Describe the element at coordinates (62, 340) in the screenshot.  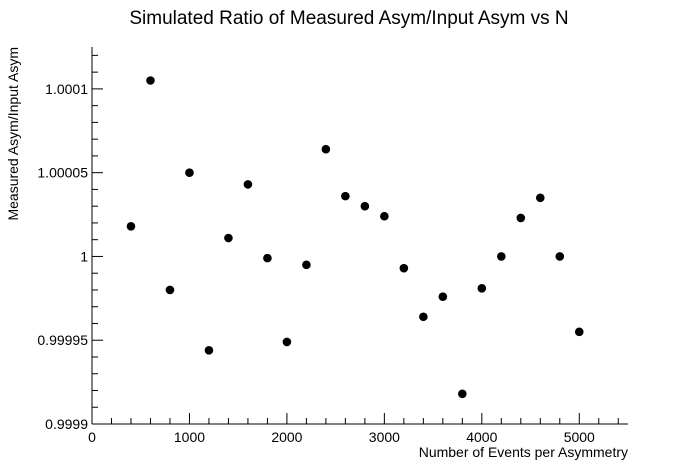
I see `y-tick-label: 0.99995` at that location.